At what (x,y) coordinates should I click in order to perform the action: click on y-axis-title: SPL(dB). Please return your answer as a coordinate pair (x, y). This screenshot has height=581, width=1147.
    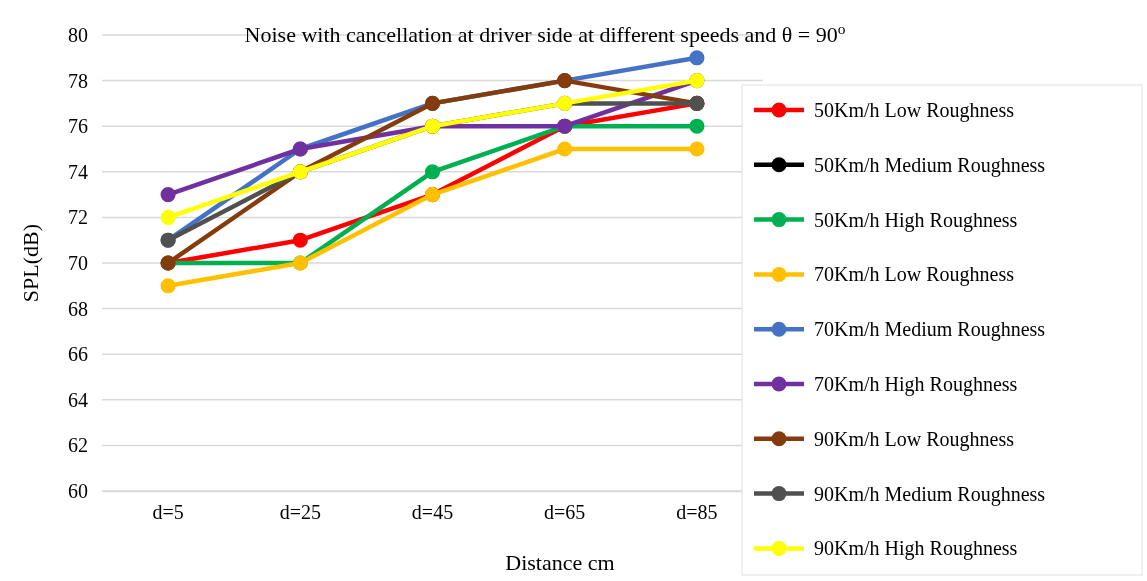
    Looking at the image, I should click on (30, 263).